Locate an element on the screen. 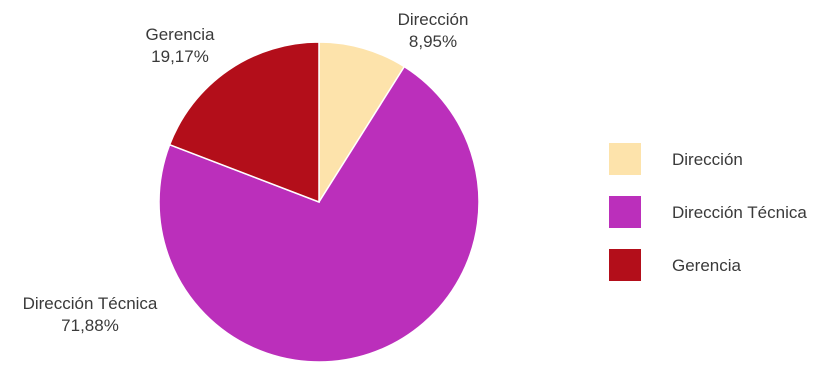  slice-value-label: 19,17% is located at coordinates (180, 56).